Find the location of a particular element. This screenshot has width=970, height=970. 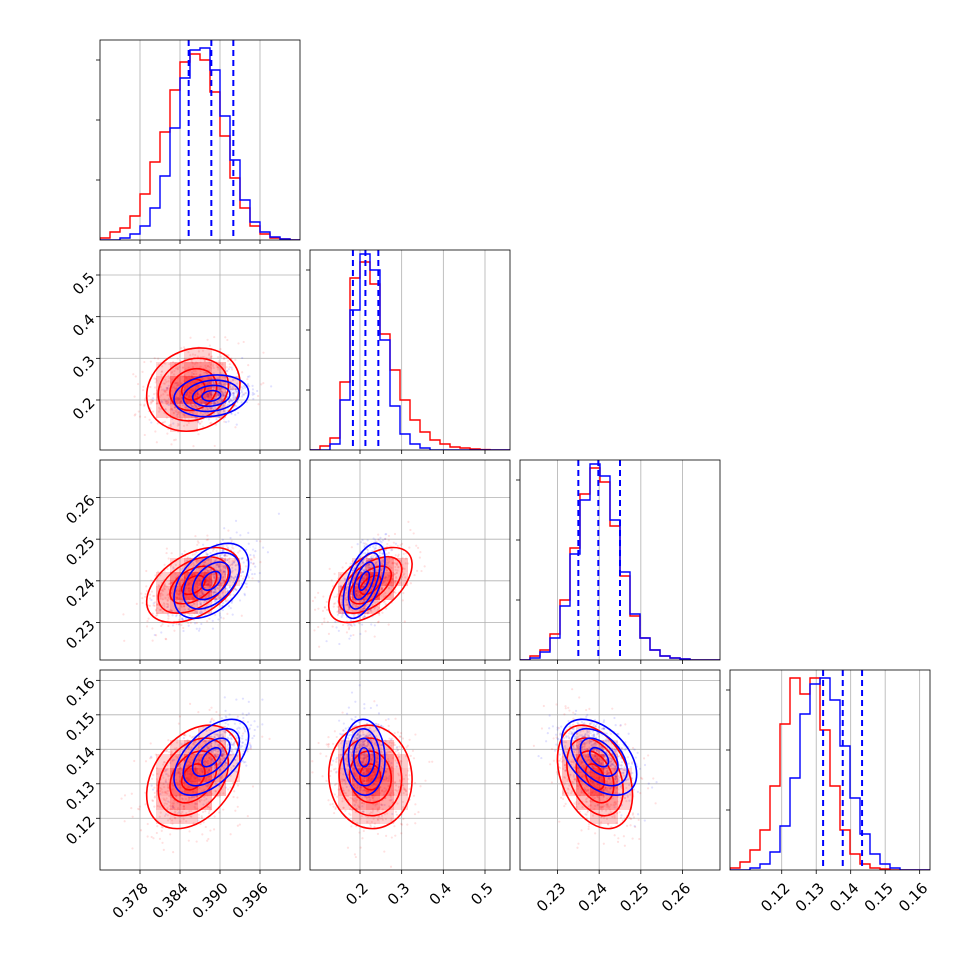

red-density-cell is located at coordinates (345, 607).